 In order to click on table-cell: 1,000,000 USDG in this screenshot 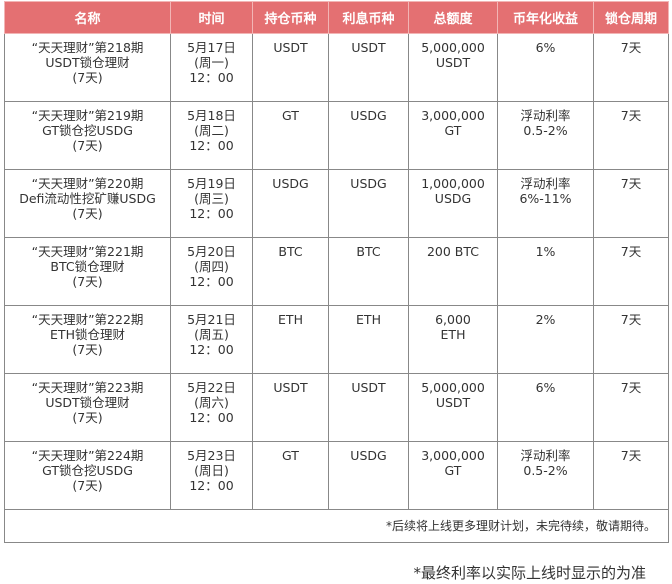, I will do `click(453, 203)`.